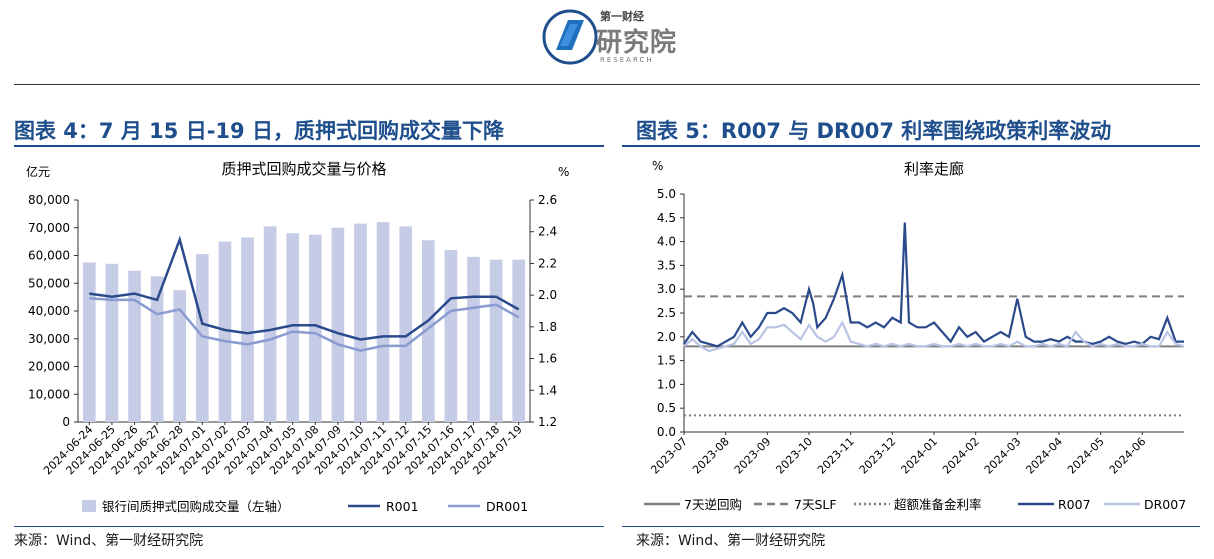  What do you see at coordinates (304, 324) in the screenshot?
I see `series-line-dr001` at bounding box center [304, 324].